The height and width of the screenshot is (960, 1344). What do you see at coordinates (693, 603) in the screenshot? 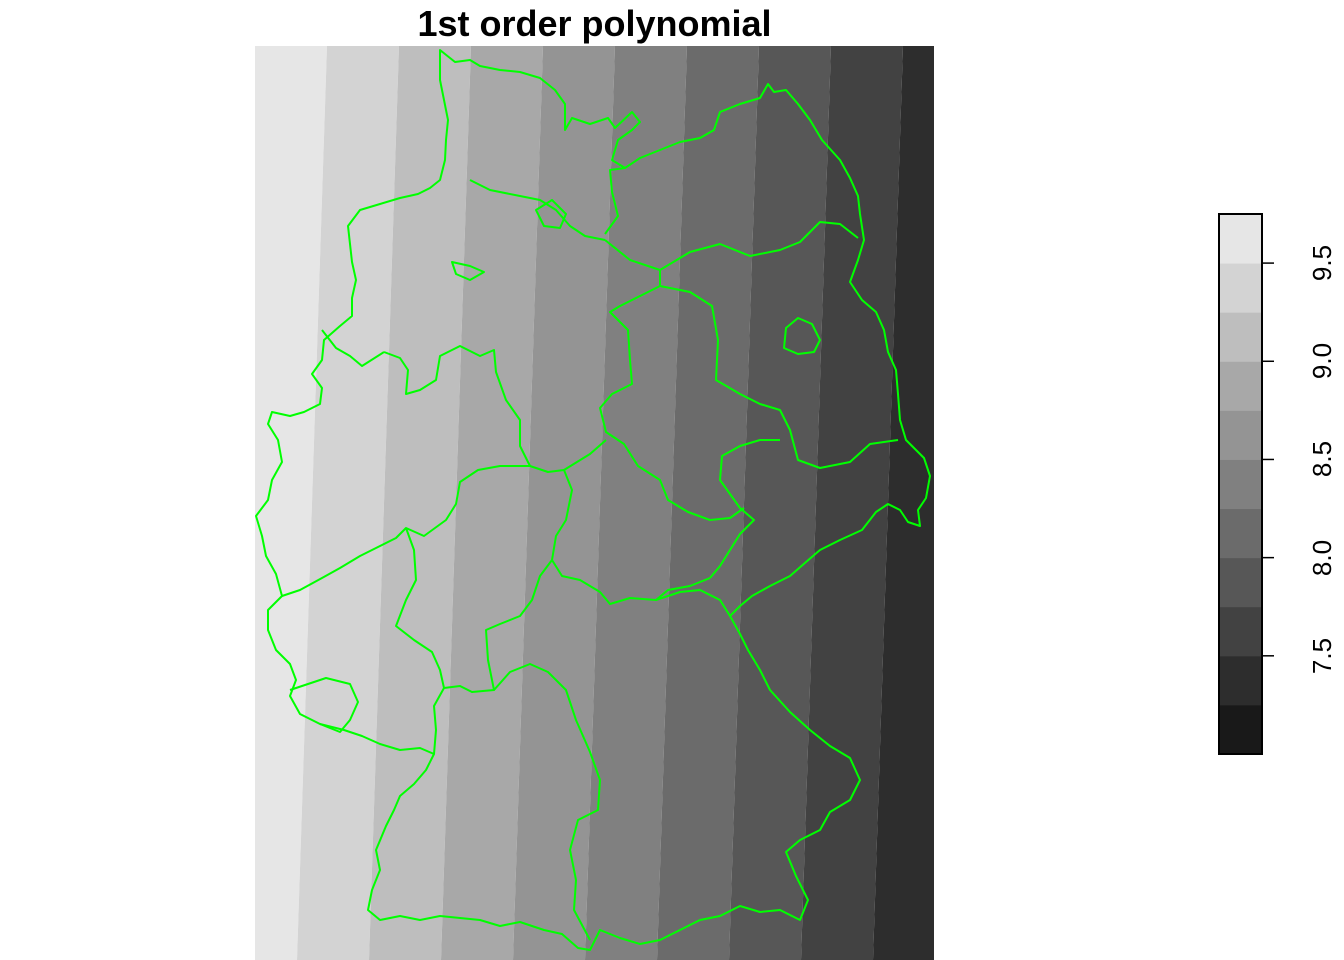
I see `border-by-th` at bounding box center [693, 603].